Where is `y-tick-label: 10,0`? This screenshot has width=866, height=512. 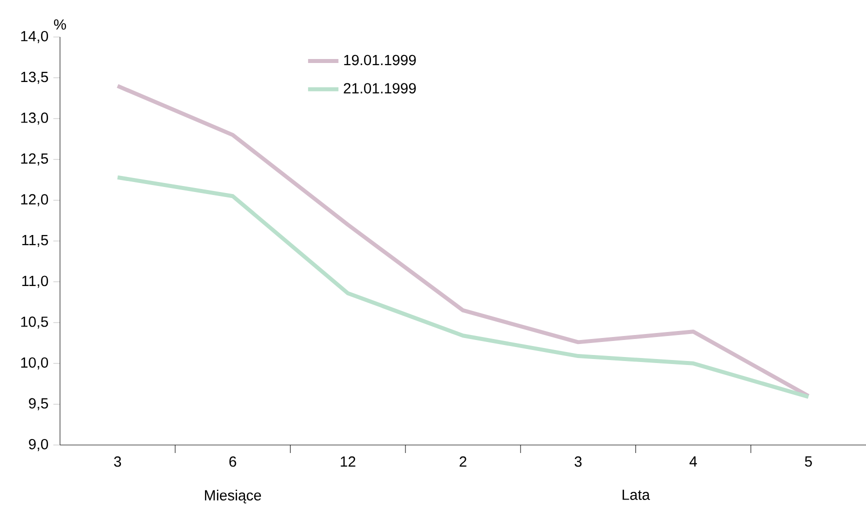 y-tick-label: 10,0 is located at coordinates (34, 363).